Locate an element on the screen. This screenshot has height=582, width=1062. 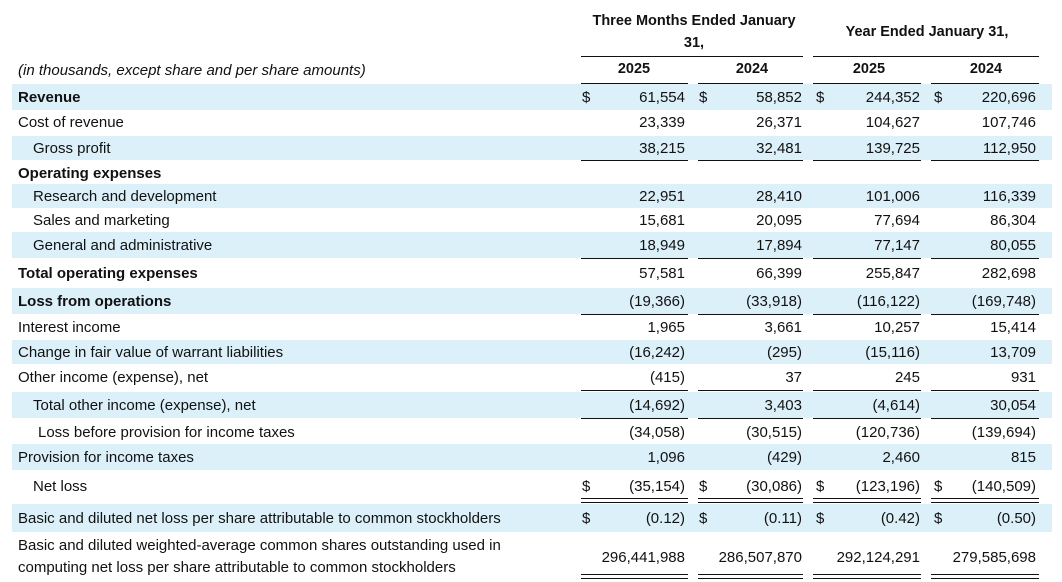
value-cell: 13,709 is located at coordinates (1013, 352).